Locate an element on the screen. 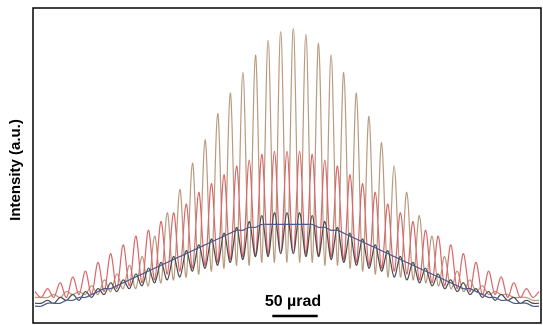 This screenshot has width=543, height=325. scale-bar-label: 50 µrad is located at coordinates (293, 301).